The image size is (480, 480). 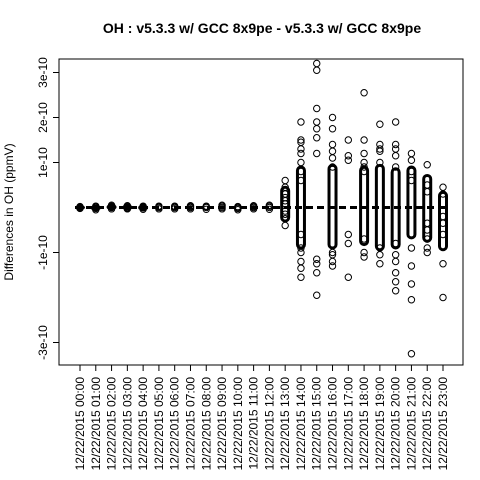 What do you see at coordinates (254, 423) in the screenshot?
I see `x-tick-label: 12/22/2015 11:00` at bounding box center [254, 423].